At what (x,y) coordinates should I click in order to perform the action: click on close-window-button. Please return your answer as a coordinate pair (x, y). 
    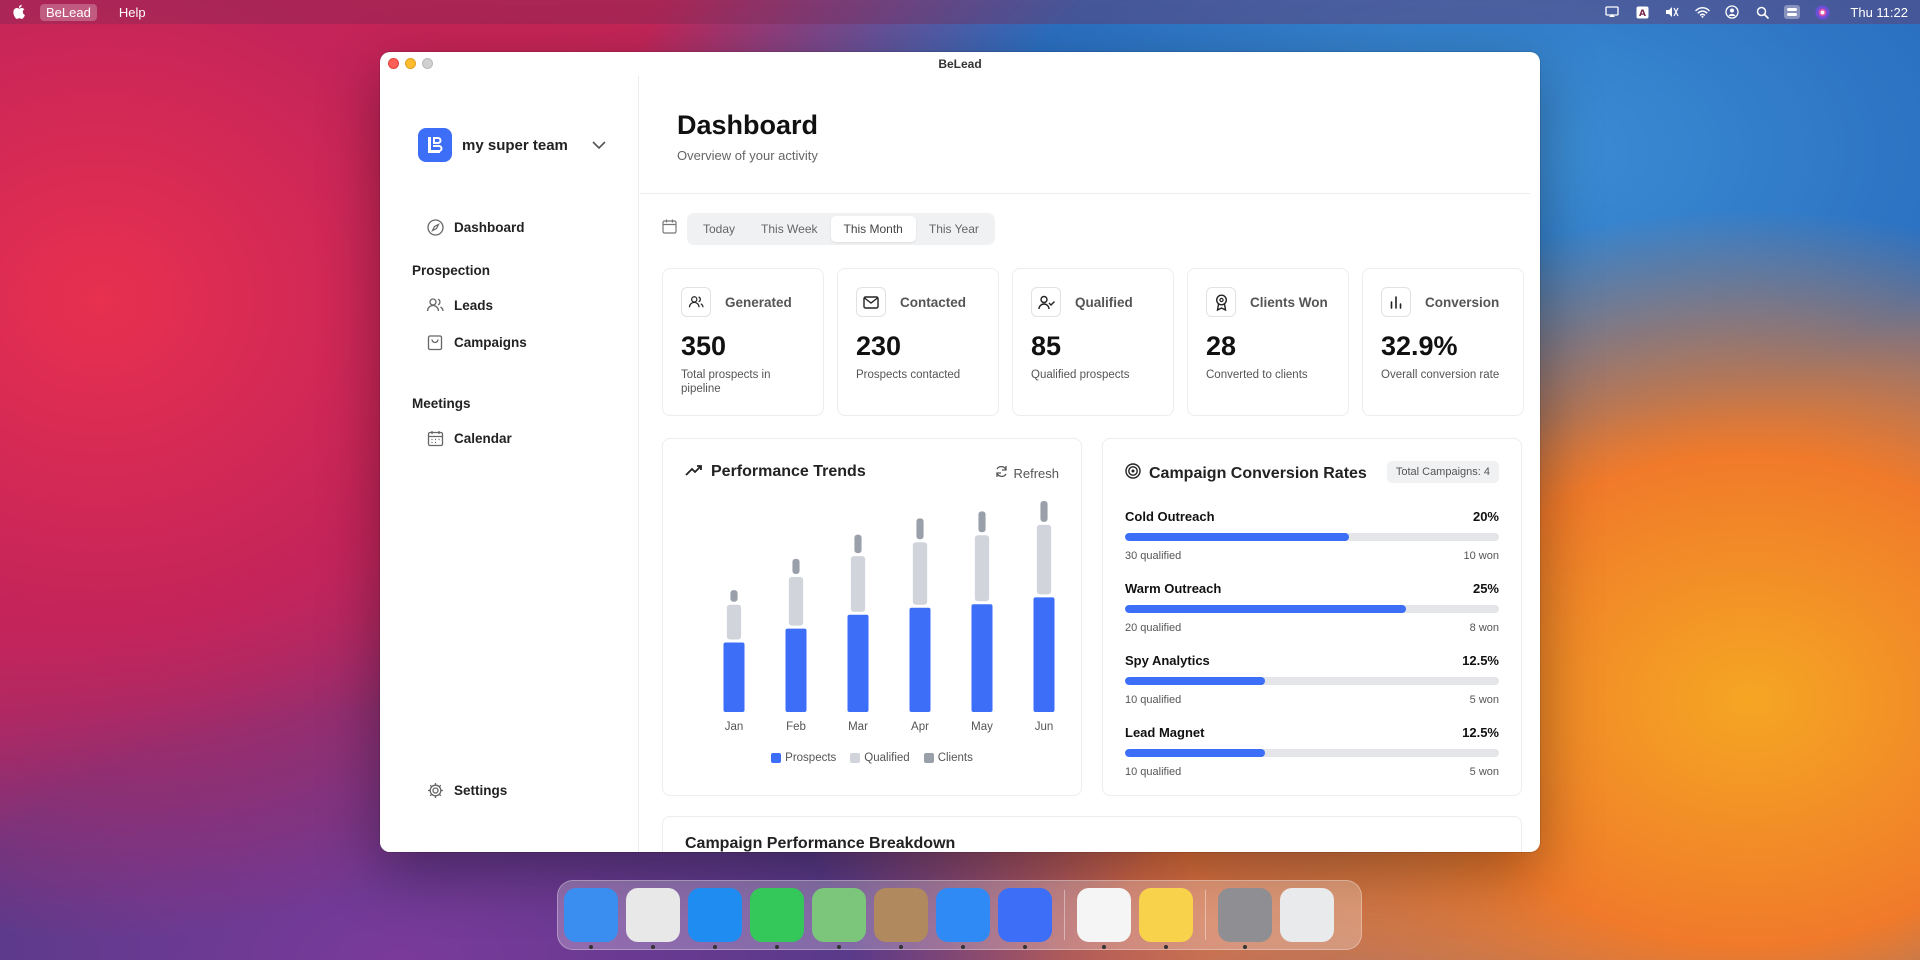
    Looking at the image, I should click on (393, 63).